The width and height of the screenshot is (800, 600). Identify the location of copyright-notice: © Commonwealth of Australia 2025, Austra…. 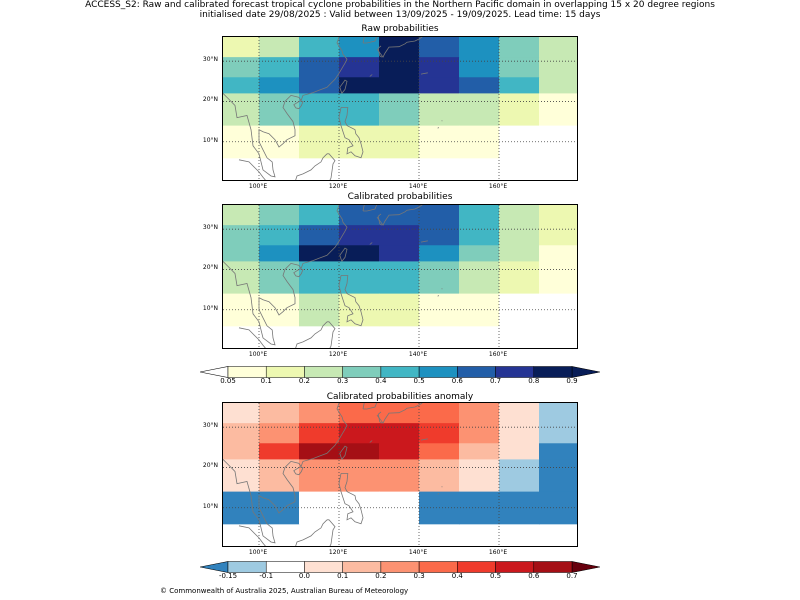
(284, 591).